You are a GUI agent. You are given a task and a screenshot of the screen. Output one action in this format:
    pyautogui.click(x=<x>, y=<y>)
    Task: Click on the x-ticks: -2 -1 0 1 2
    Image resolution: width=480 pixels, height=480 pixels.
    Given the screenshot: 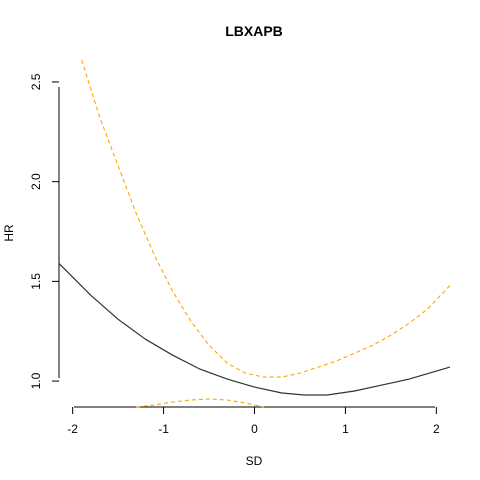 What is the action you would take?
    pyautogui.click(x=253, y=421)
    